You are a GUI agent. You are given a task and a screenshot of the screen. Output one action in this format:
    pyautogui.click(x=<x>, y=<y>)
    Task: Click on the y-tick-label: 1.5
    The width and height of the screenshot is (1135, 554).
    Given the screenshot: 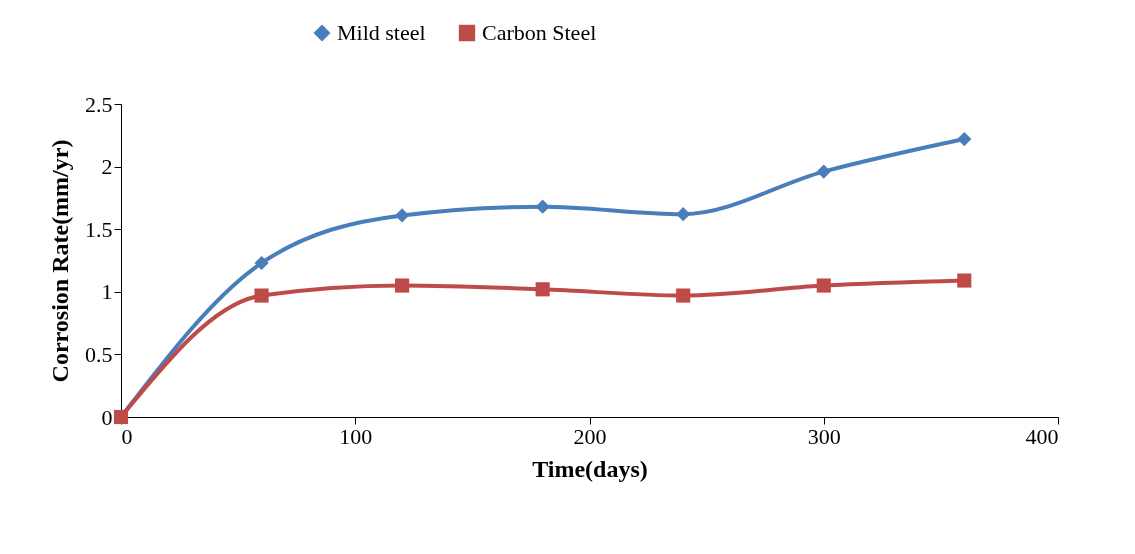 What is the action you would take?
    pyautogui.click(x=99, y=229)
    